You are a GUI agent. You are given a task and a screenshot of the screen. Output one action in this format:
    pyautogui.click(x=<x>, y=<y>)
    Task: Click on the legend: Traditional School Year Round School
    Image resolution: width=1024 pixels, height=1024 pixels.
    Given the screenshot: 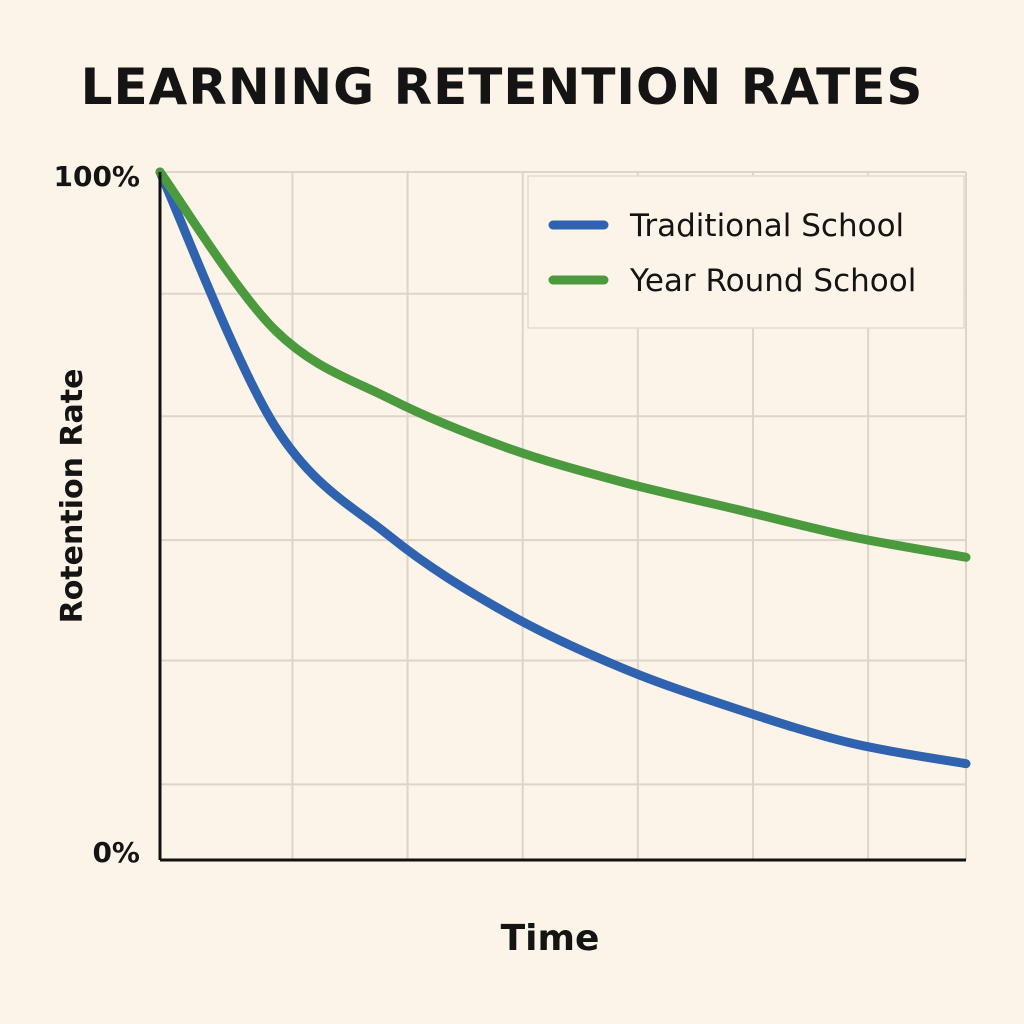 What is the action you would take?
    pyautogui.click(x=746, y=252)
    